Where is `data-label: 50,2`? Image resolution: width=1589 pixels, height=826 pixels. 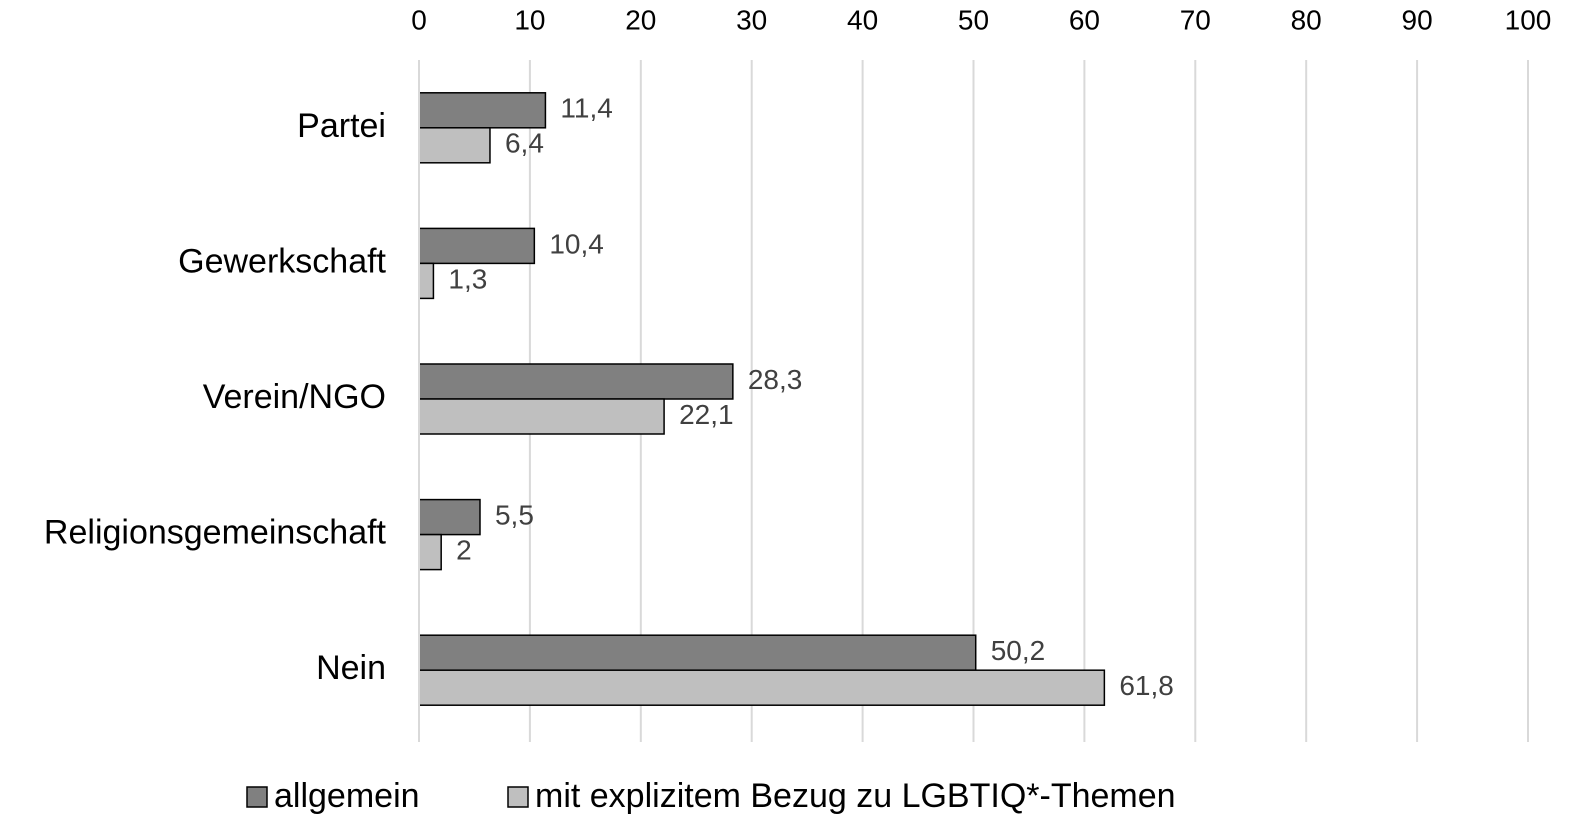
data-label: 50,2 is located at coordinates (1018, 650).